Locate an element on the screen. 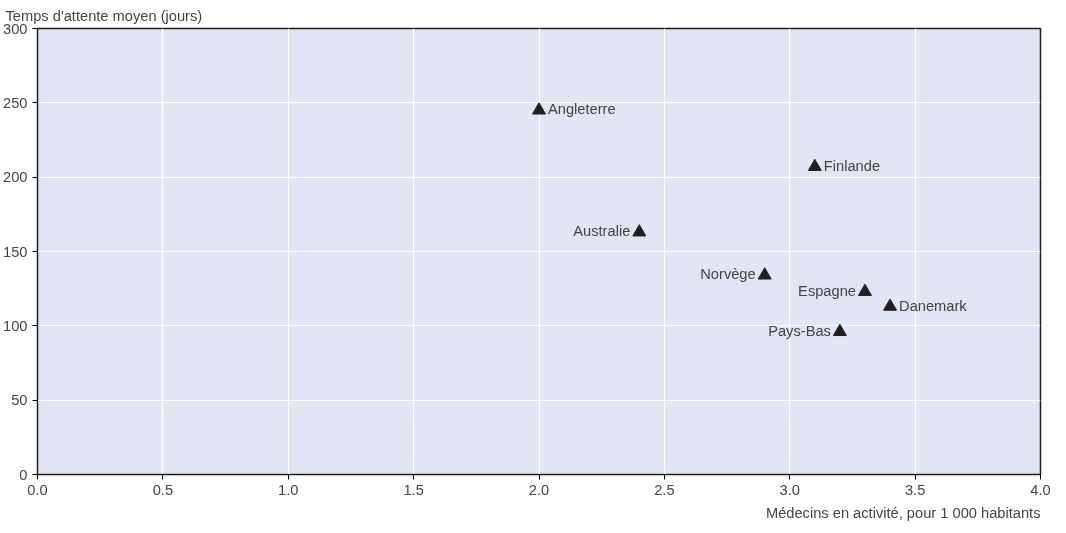  x-tick-label: 0.5 is located at coordinates (163, 489).